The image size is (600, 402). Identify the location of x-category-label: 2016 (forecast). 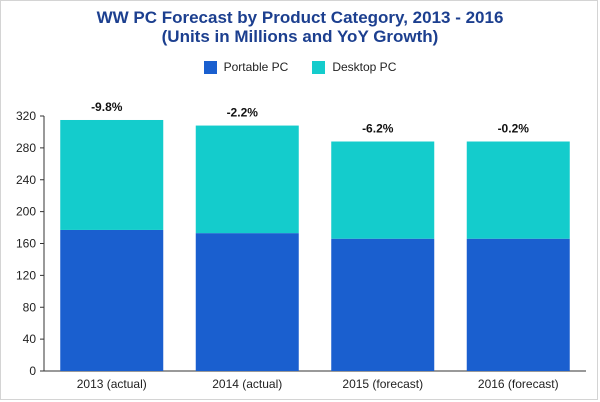
(518, 384).